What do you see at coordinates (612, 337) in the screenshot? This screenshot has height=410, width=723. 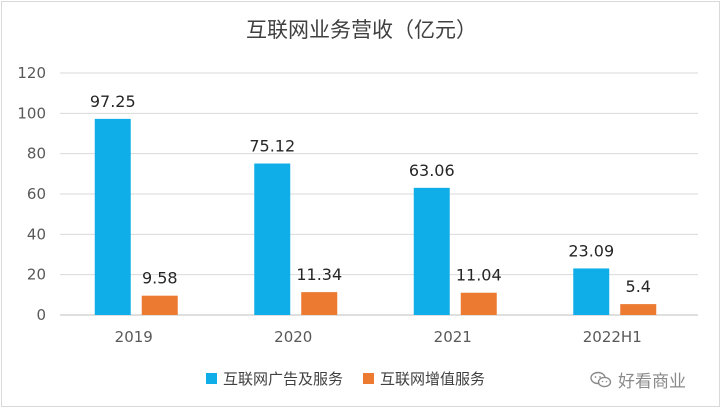 I see `x-tick-label-2022H1: 2022H1` at bounding box center [612, 337].